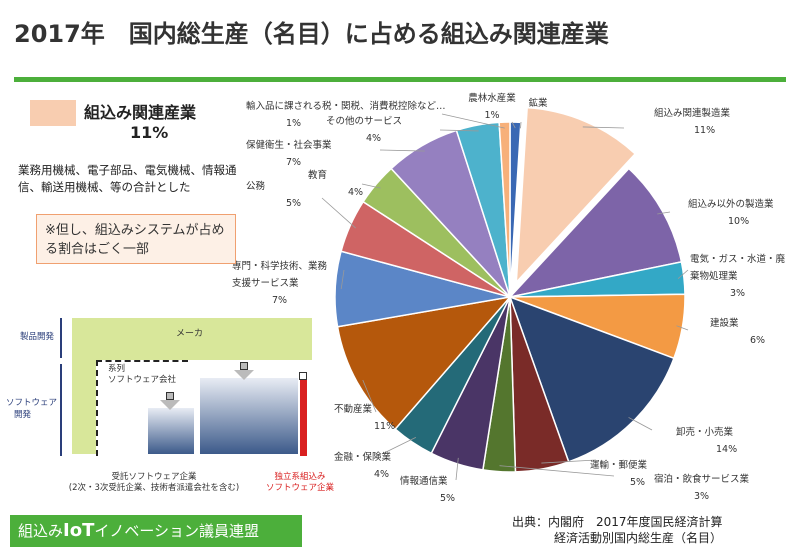 Image resolution: width=800 pixels, height=553 pixels. I want to click on software-volume-bar, so click(249, 416).